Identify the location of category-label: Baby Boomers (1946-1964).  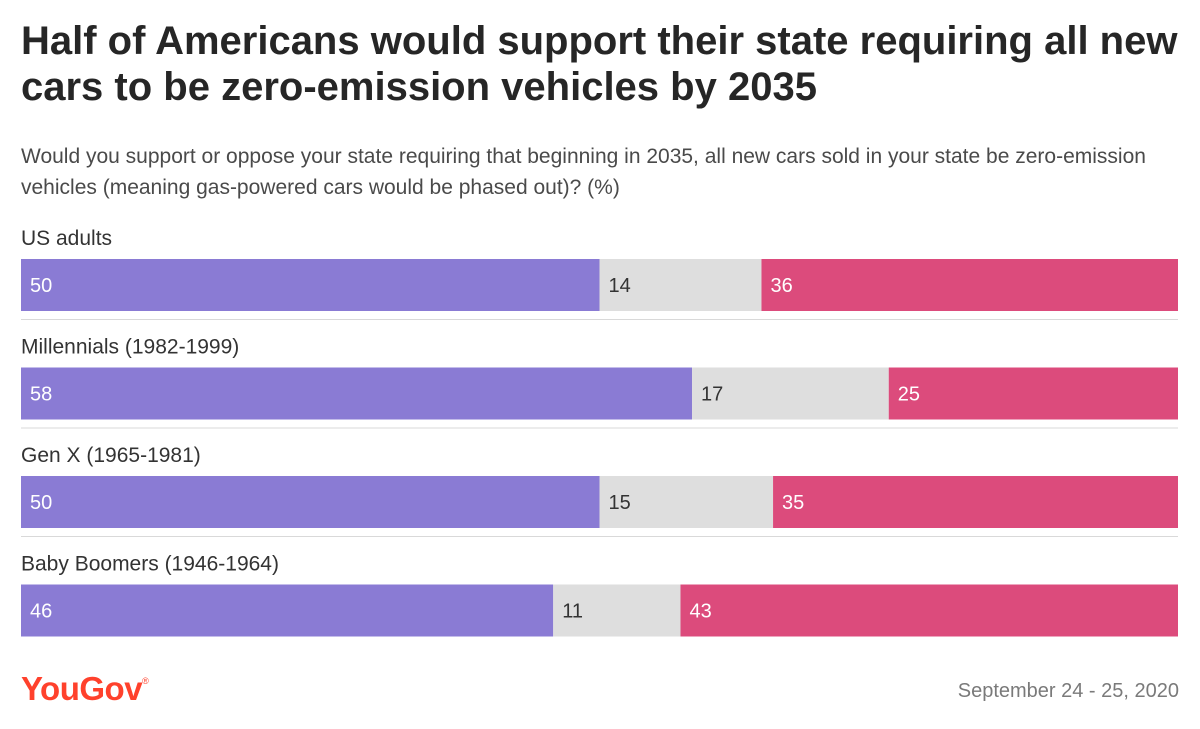
(150, 564).